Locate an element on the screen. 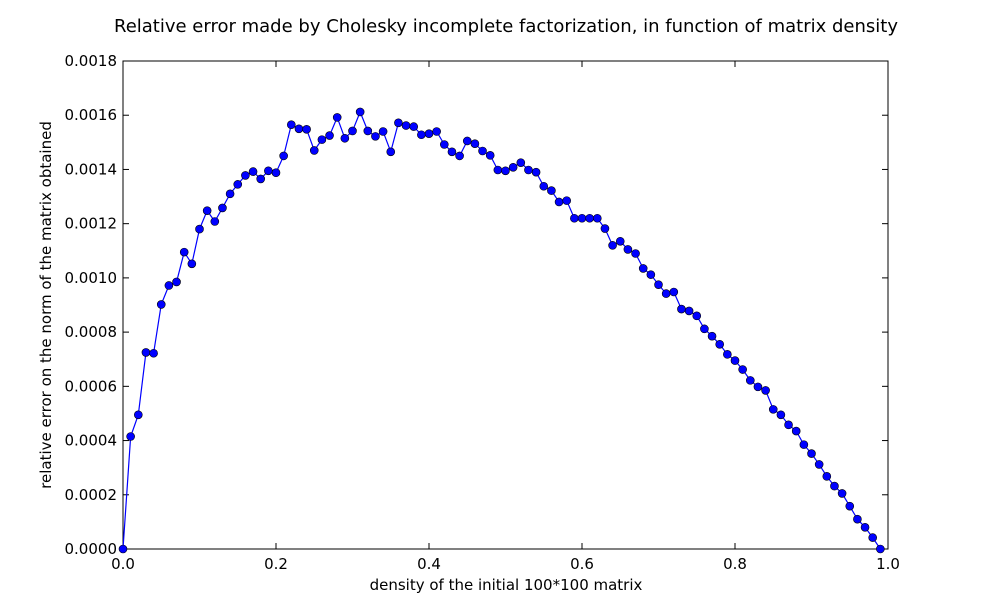 The image size is (987, 612). x-axis-label: density of the initial 100*100 matrix is located at coordinates (506, 585).